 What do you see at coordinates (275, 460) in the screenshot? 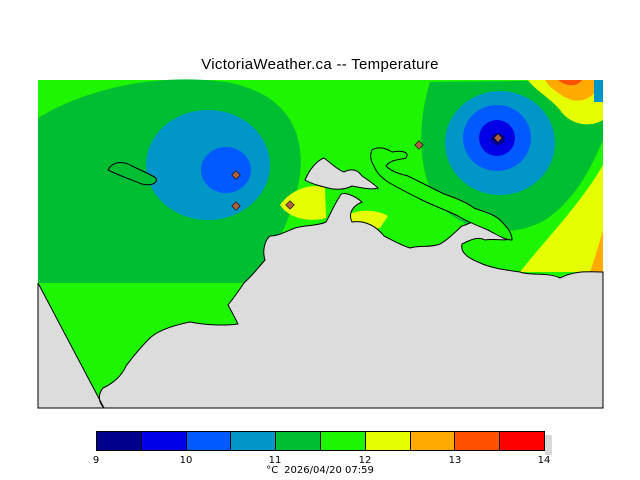
I see `legend-tick: 11` at bounding box center [275, 460].